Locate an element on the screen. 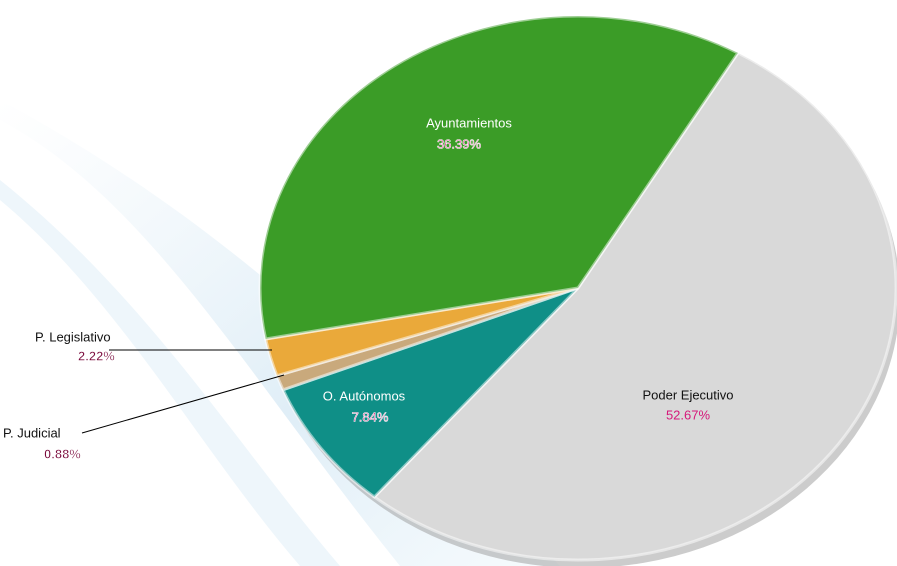  pie-slice is located at coordinates (430, 392).